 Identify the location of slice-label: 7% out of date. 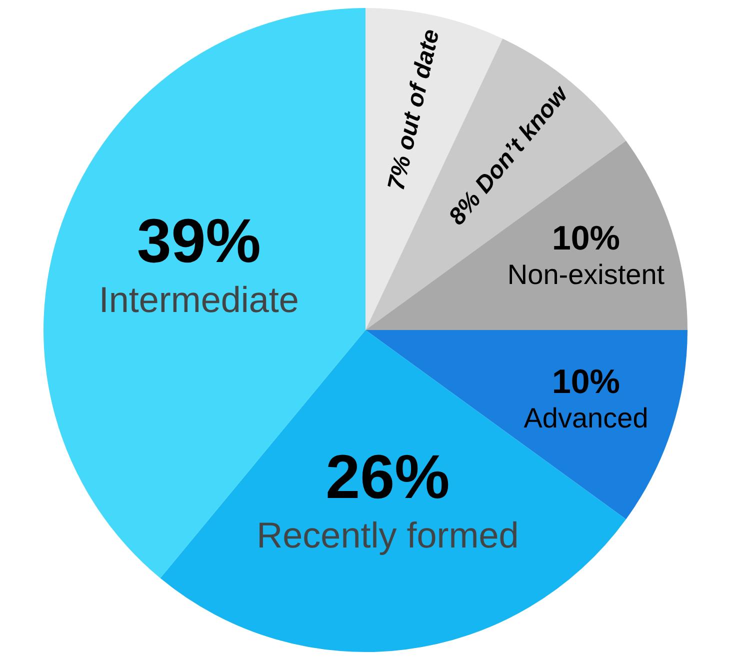
(413, 109).